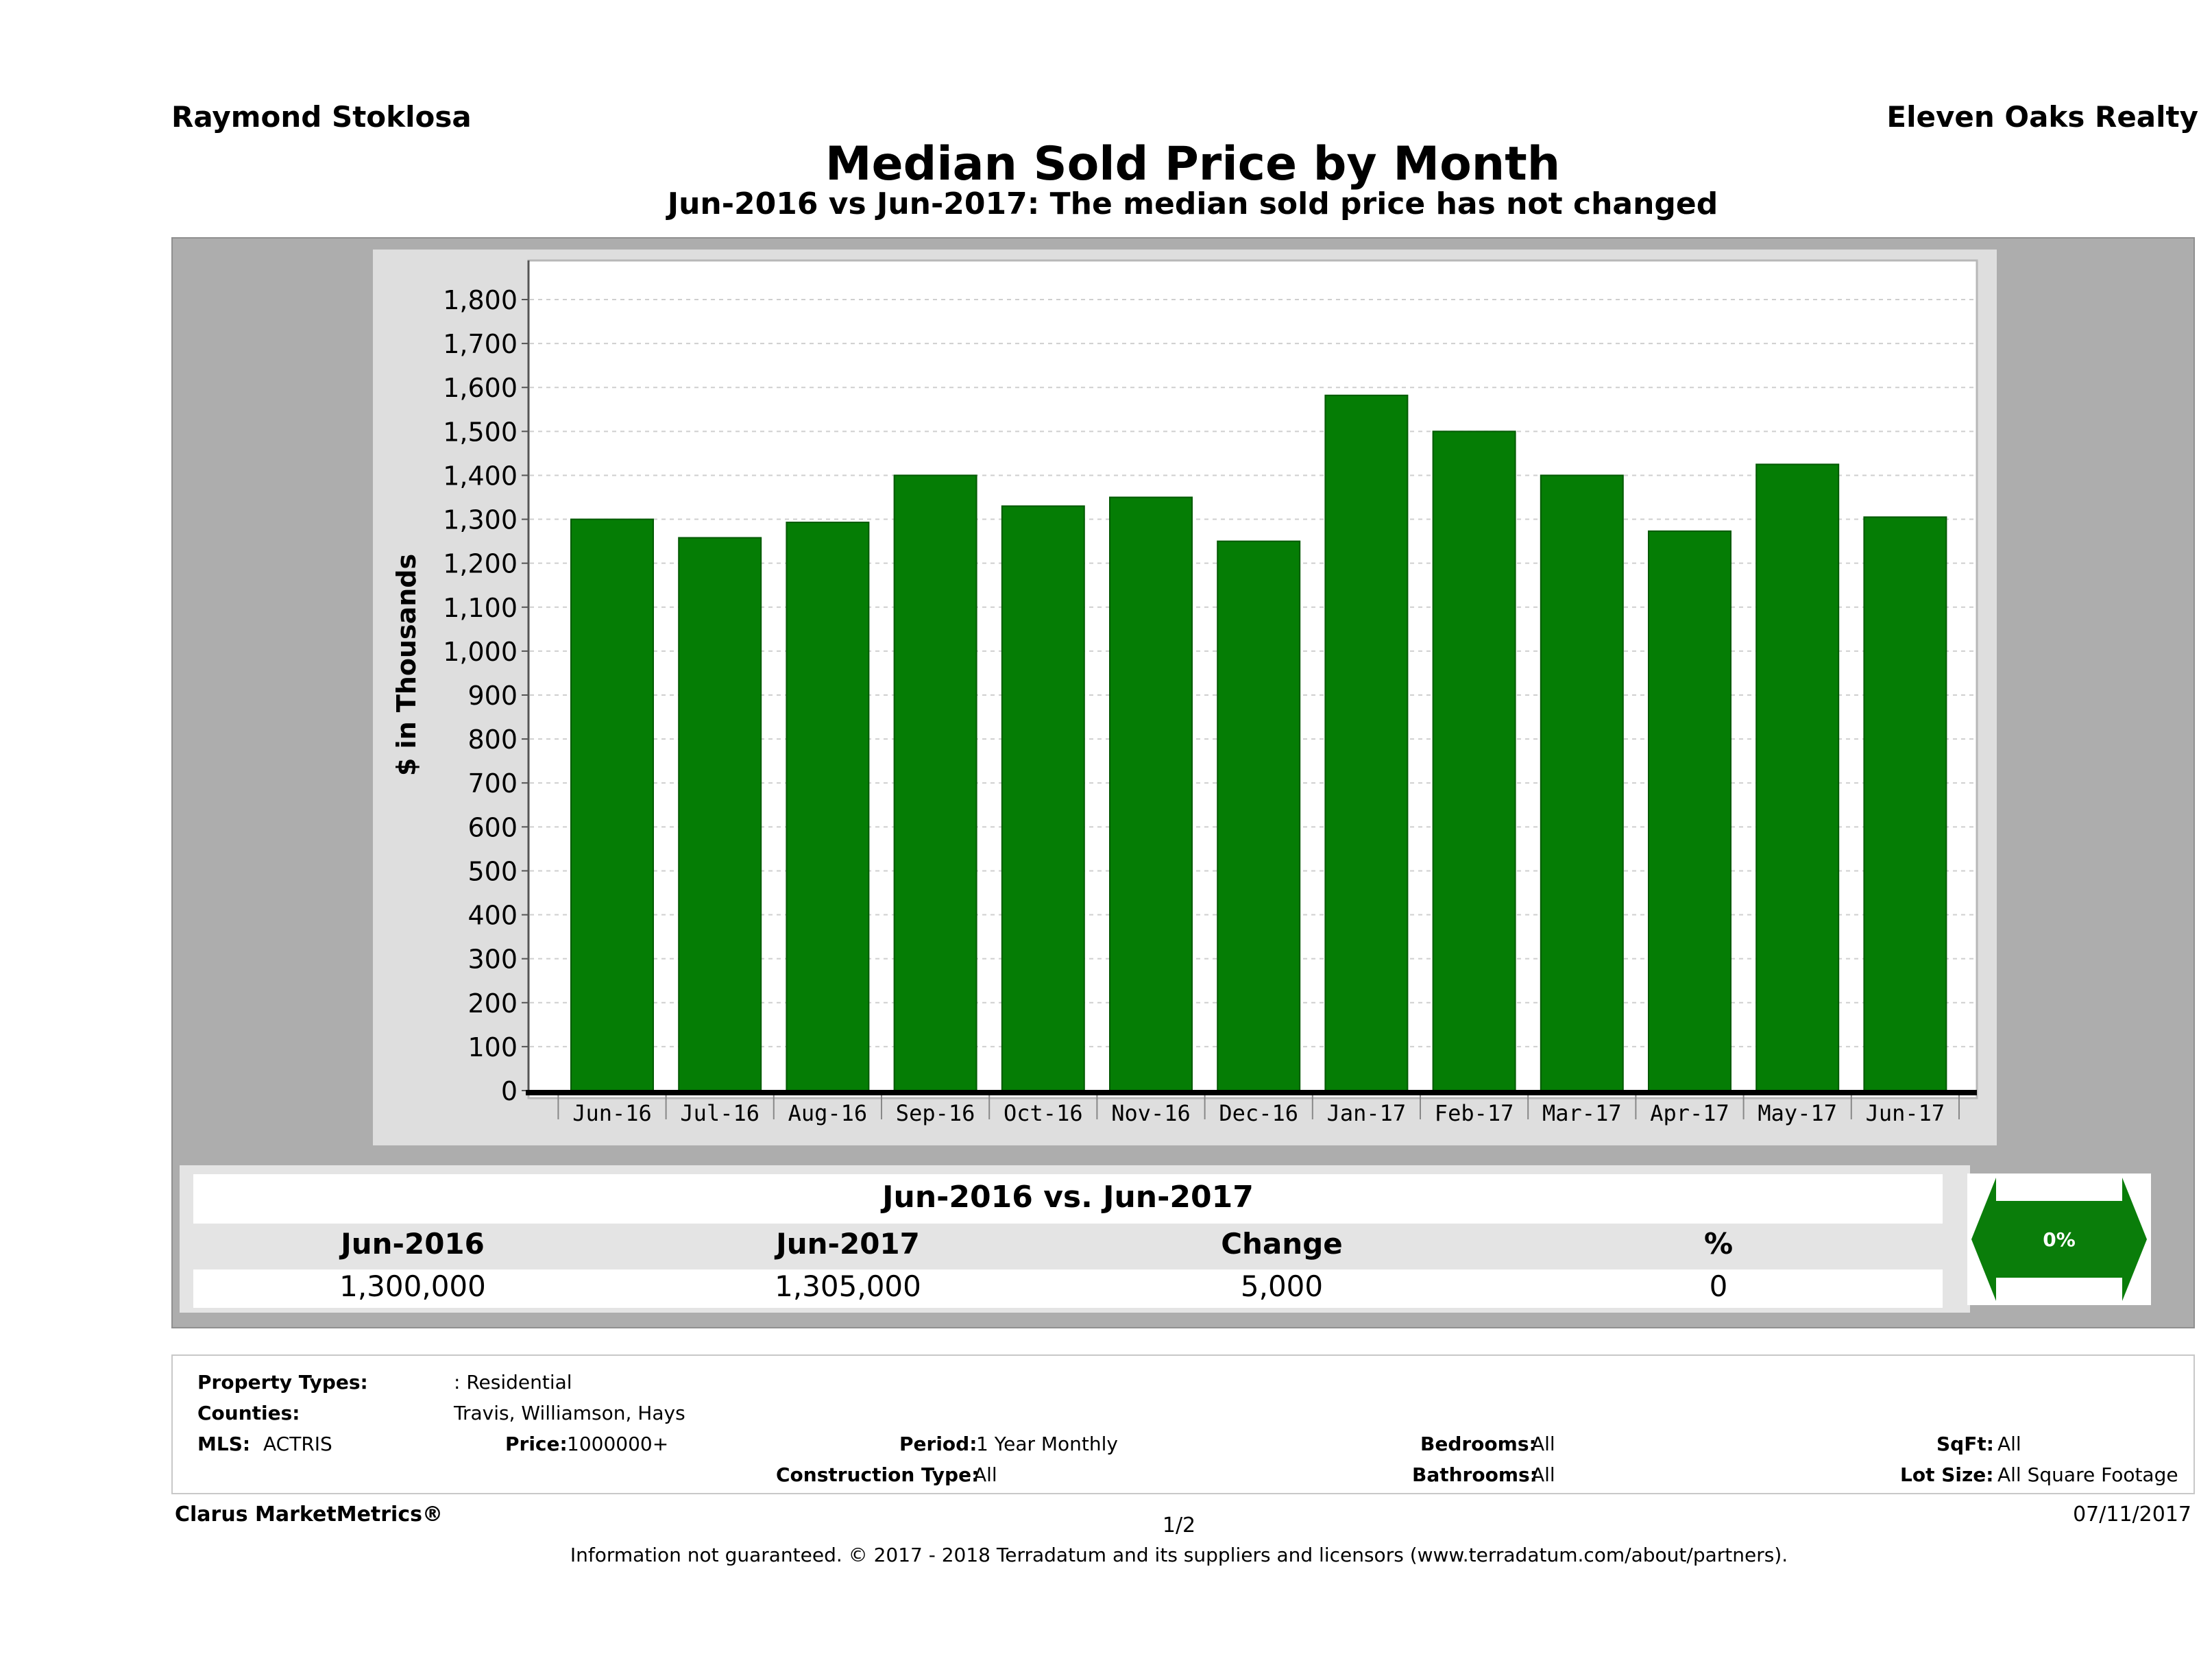 This screenshot has width=2212, height=1678. Describe the element at coordinates (1367, 1113) in the screenshot. I see `x-tick-label: Jan-17` at that location.